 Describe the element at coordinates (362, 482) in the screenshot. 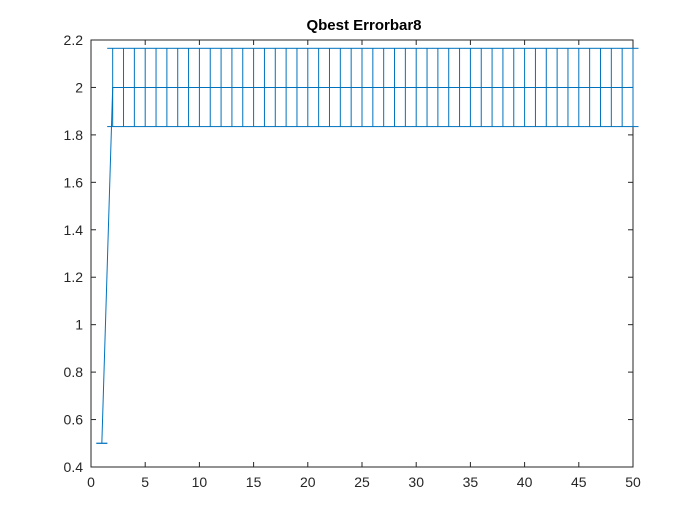

I see `x-tick-label: 25` at that location.